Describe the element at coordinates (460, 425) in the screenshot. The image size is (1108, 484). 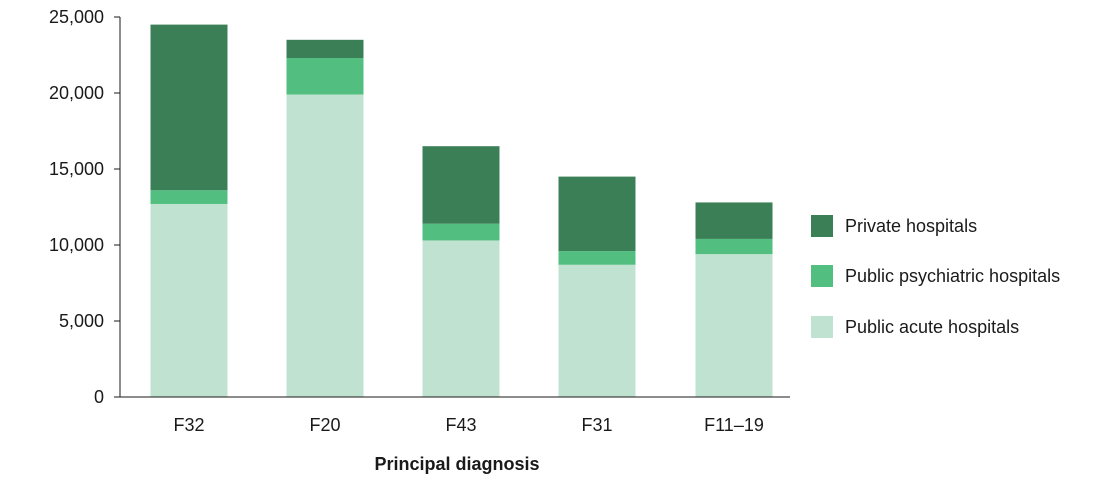
I see `x-tick-label: F43` at that location.